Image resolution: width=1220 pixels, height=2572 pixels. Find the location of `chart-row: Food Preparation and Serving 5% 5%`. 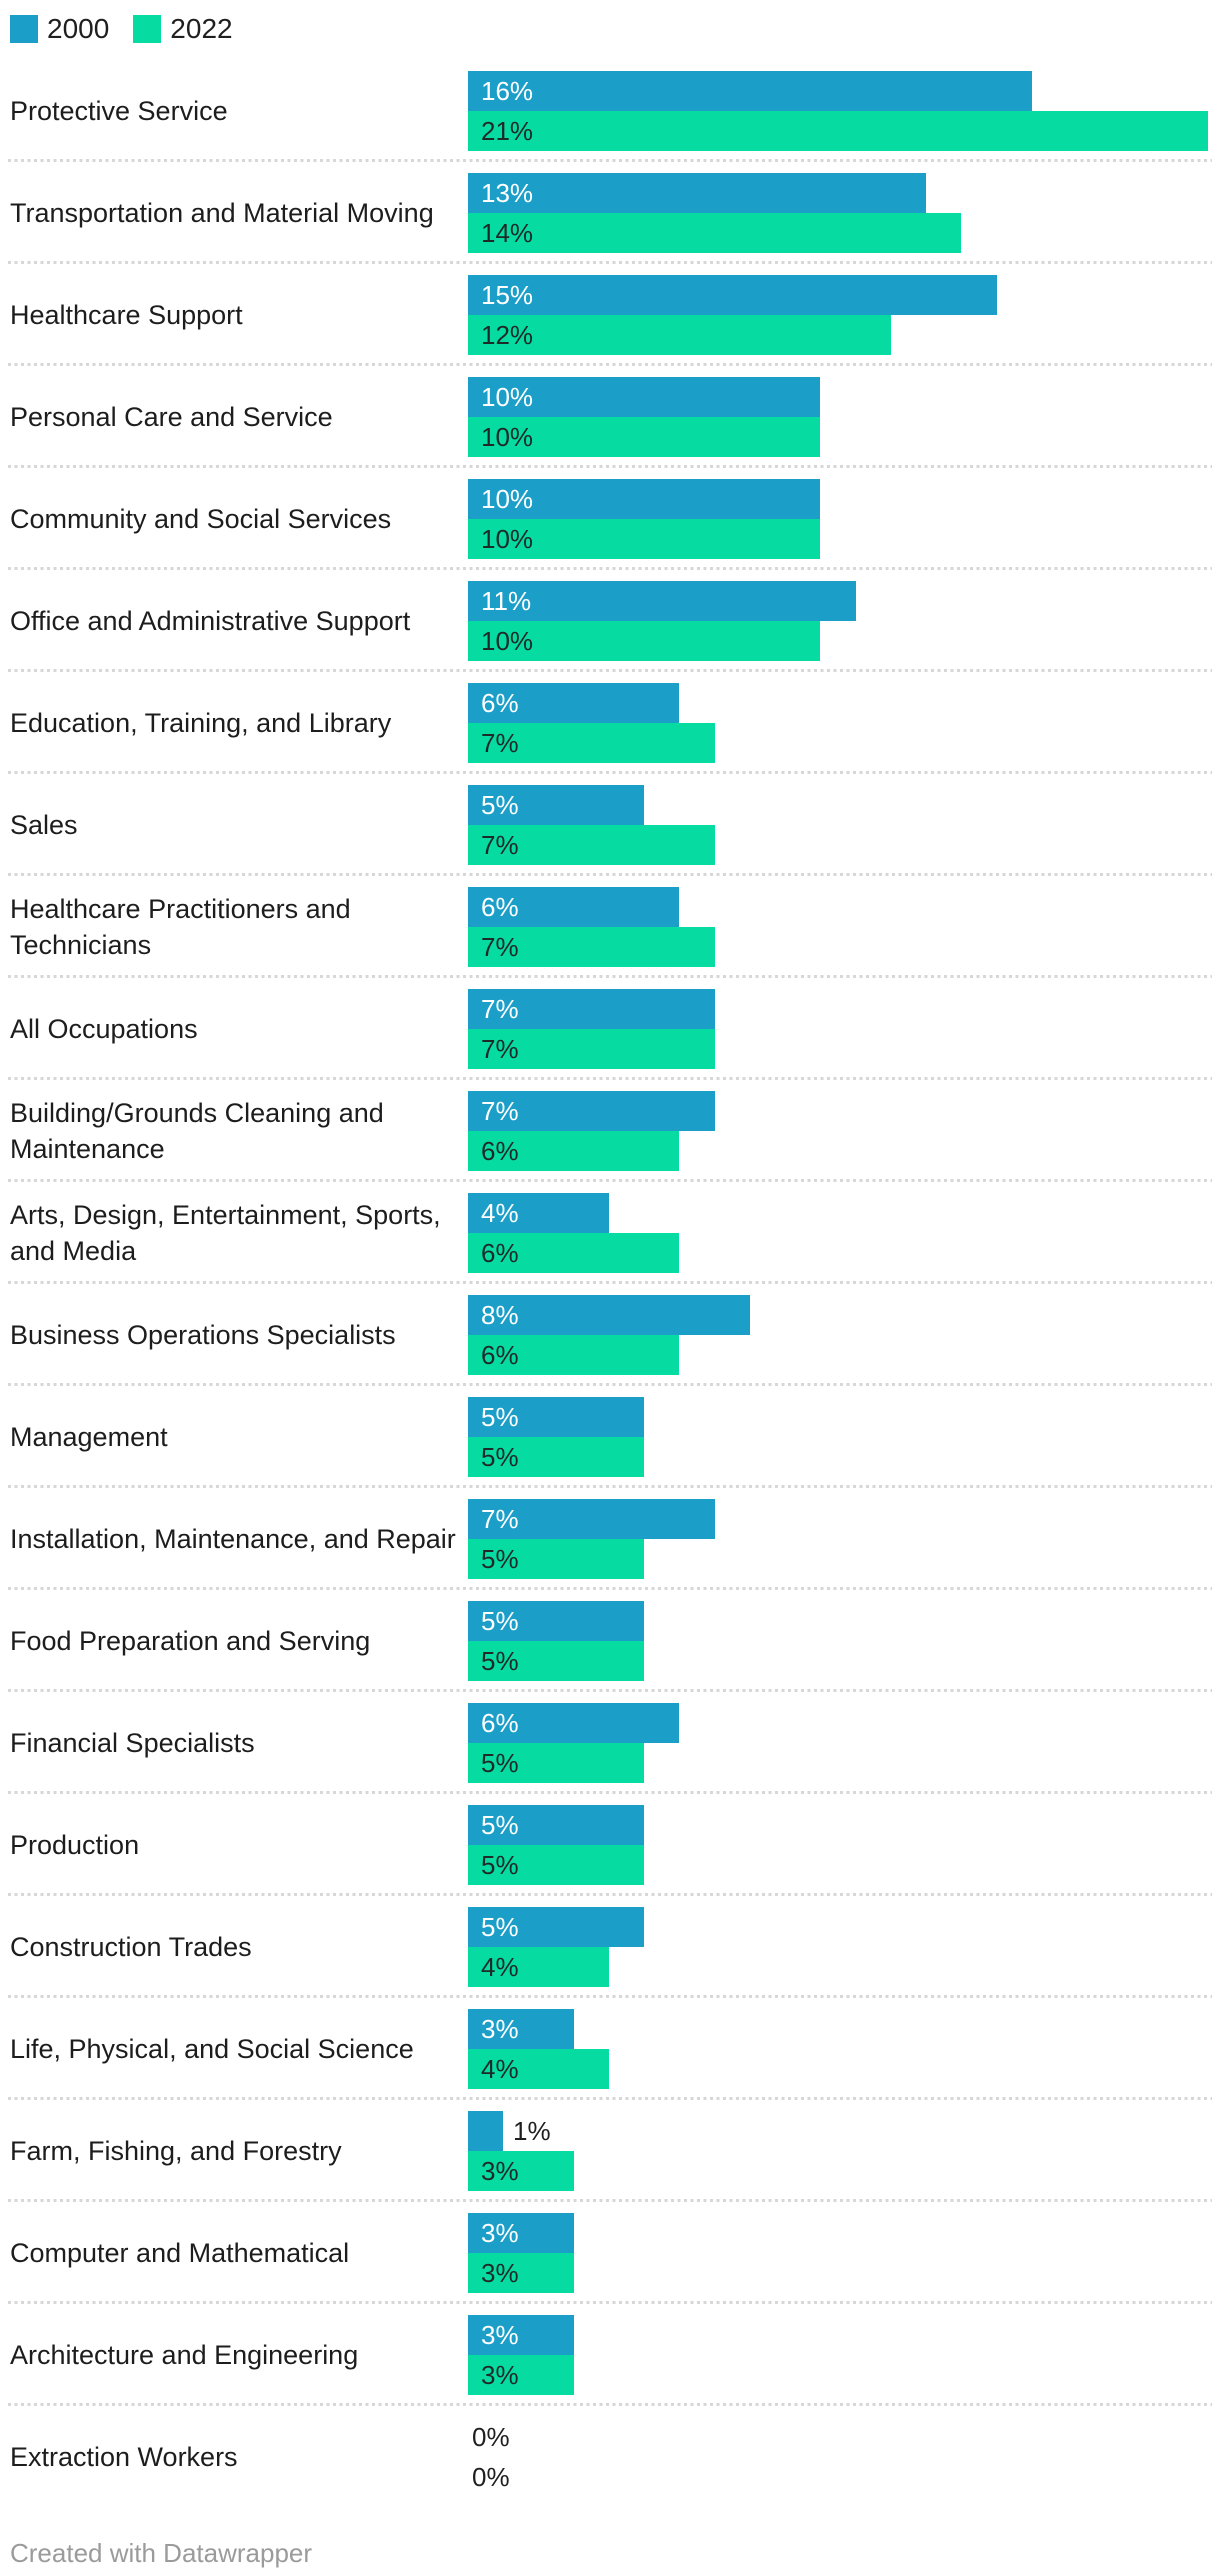

chart-row: Food Preparation and Serving 5% 5% is located at coordinates (610, 1641).